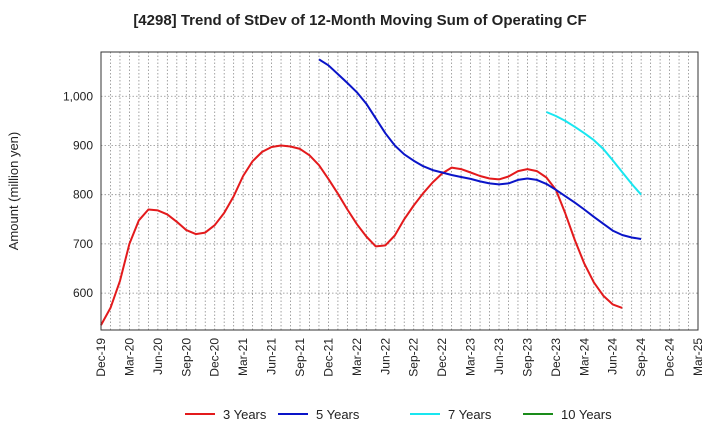  Describe the element at coordinates (385, 356) in the screenshot. I see `x-tick-label: Jun-22` at that location.